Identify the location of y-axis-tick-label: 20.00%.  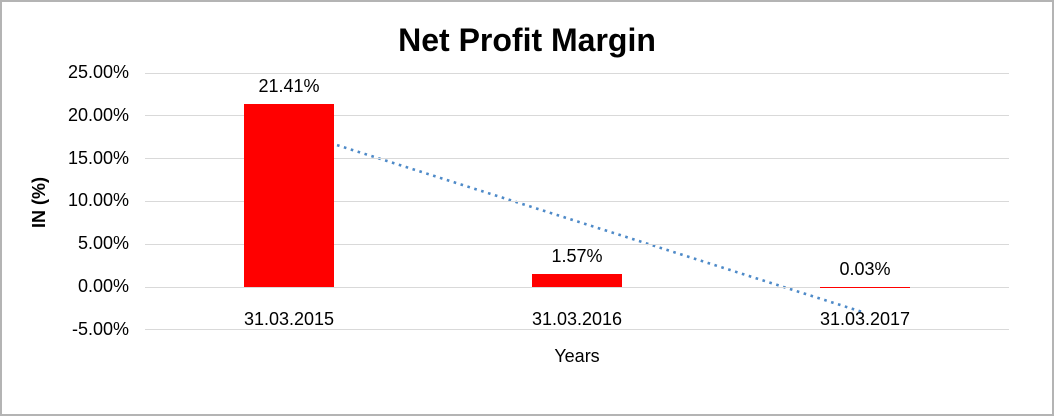
(98, 114).